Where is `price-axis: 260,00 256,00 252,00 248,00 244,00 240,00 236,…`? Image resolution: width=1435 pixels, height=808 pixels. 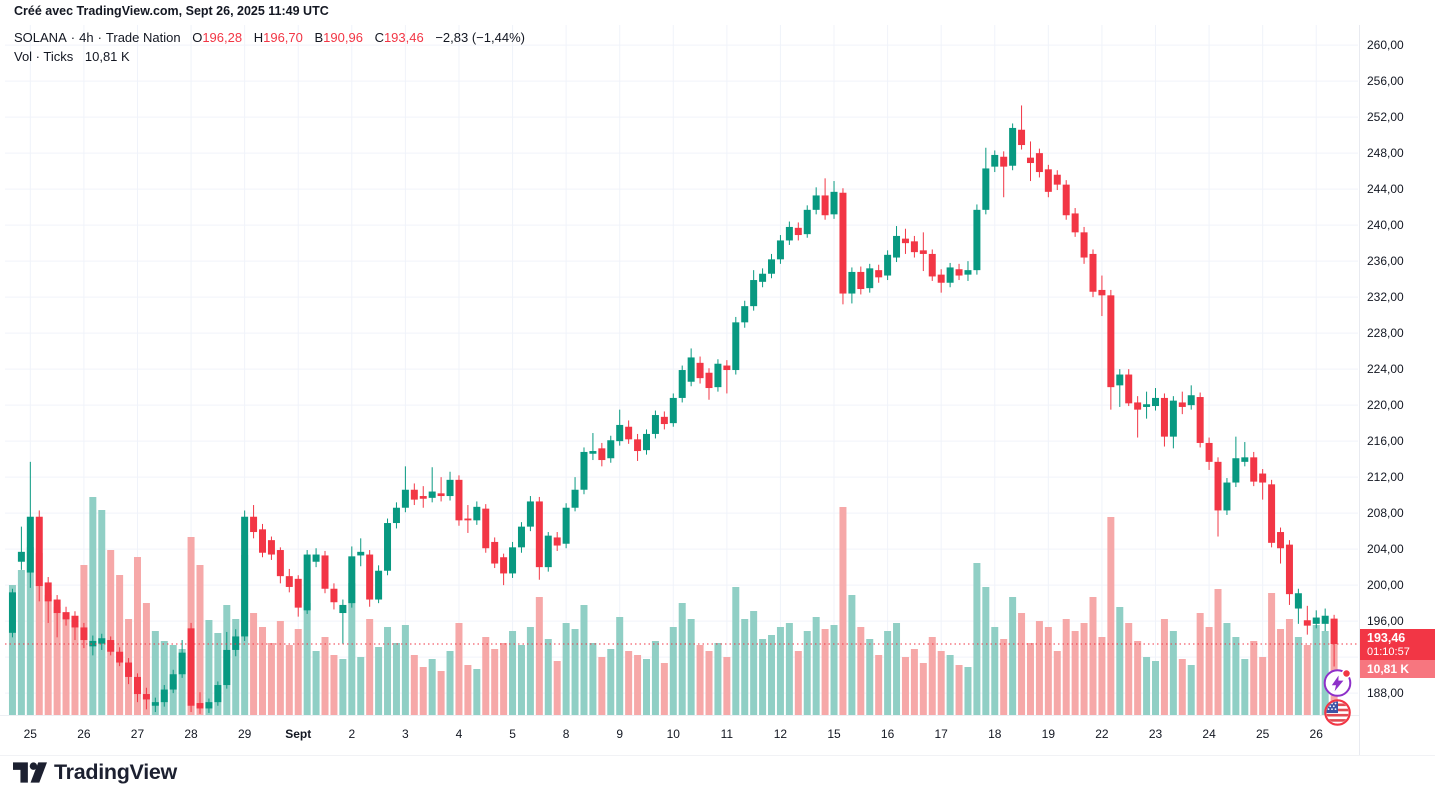 price-axis: 260,00 256,00 252,00 248,00 244,00 240,00 236,… is located at coordinates (1397, 390).